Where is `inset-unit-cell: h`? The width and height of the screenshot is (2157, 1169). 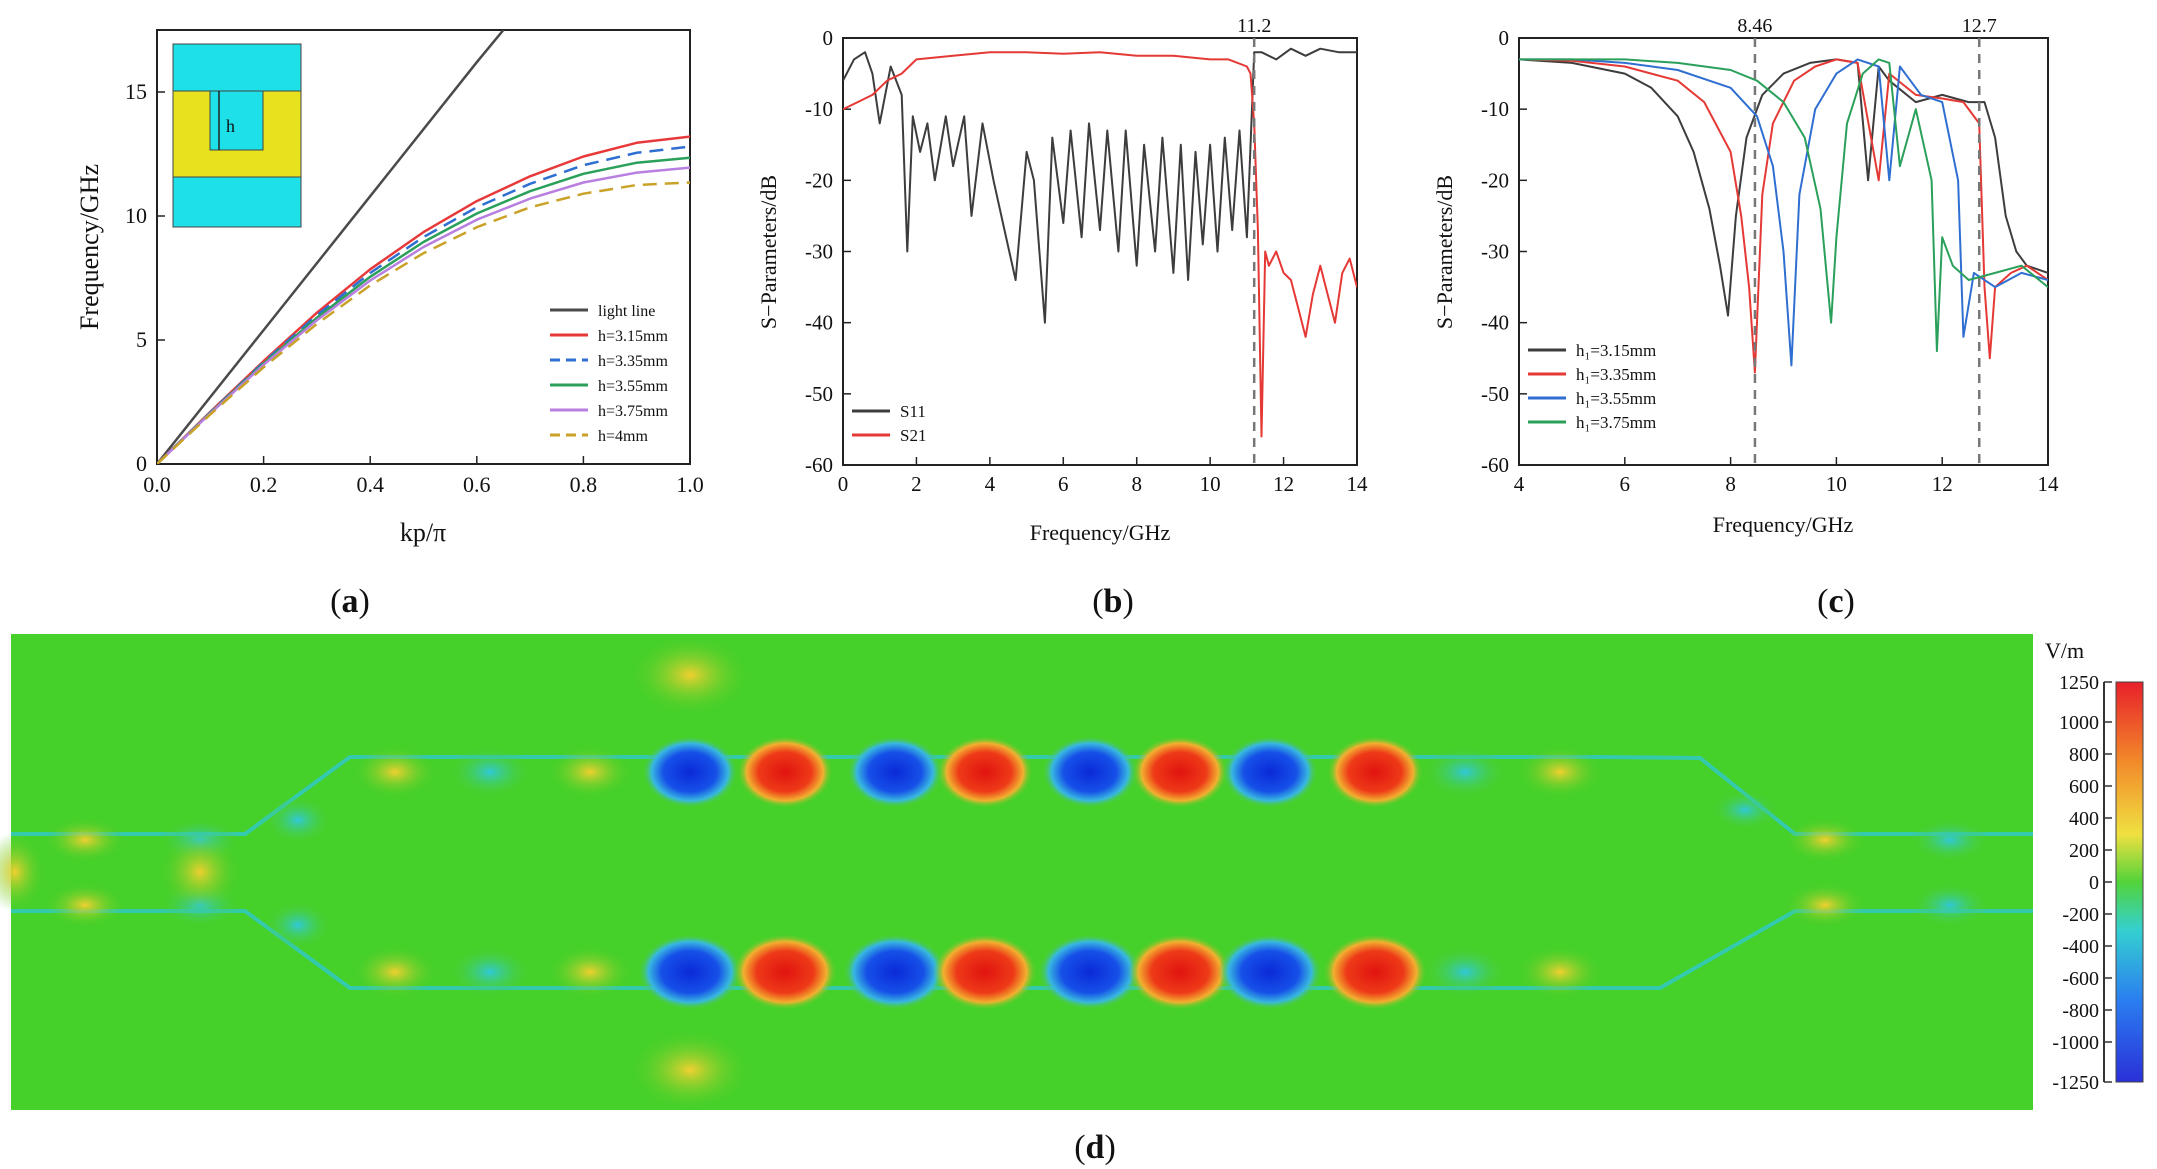
inset-unit-cell: h is located at coordinates (237, 135).